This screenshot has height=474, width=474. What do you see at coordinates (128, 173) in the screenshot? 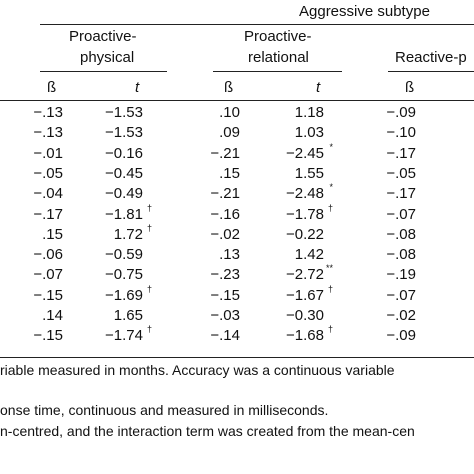
I see `t-physical-cell: −0.45` at bounding box center [128, 173].